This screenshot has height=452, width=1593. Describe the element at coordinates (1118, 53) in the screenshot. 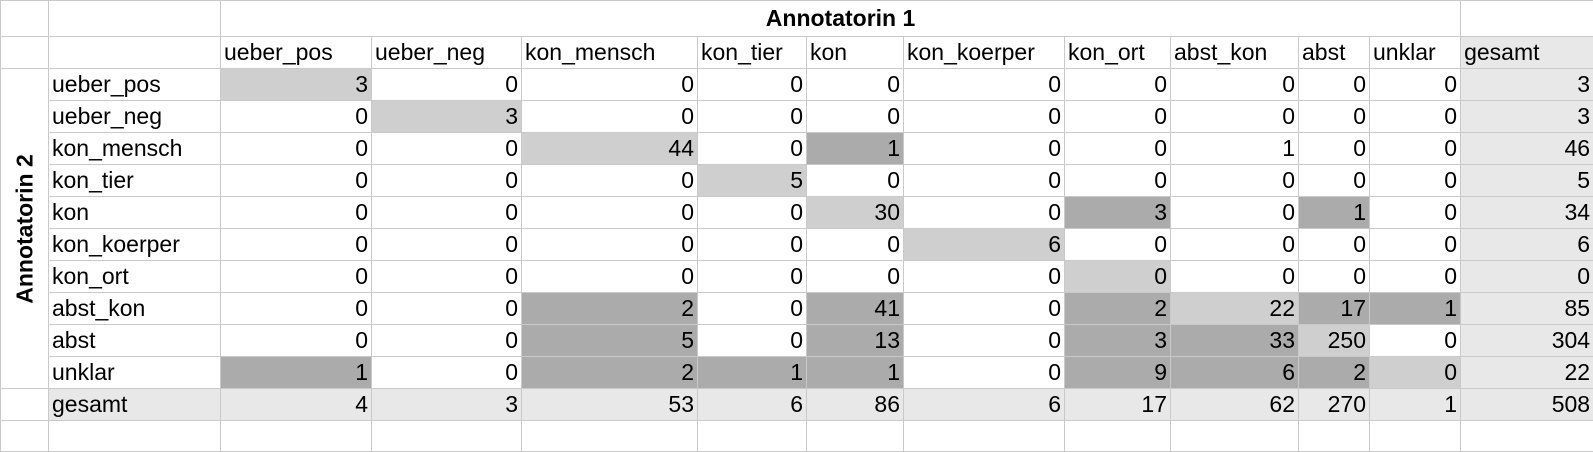

I see `column-header: kon_ort` at that location.